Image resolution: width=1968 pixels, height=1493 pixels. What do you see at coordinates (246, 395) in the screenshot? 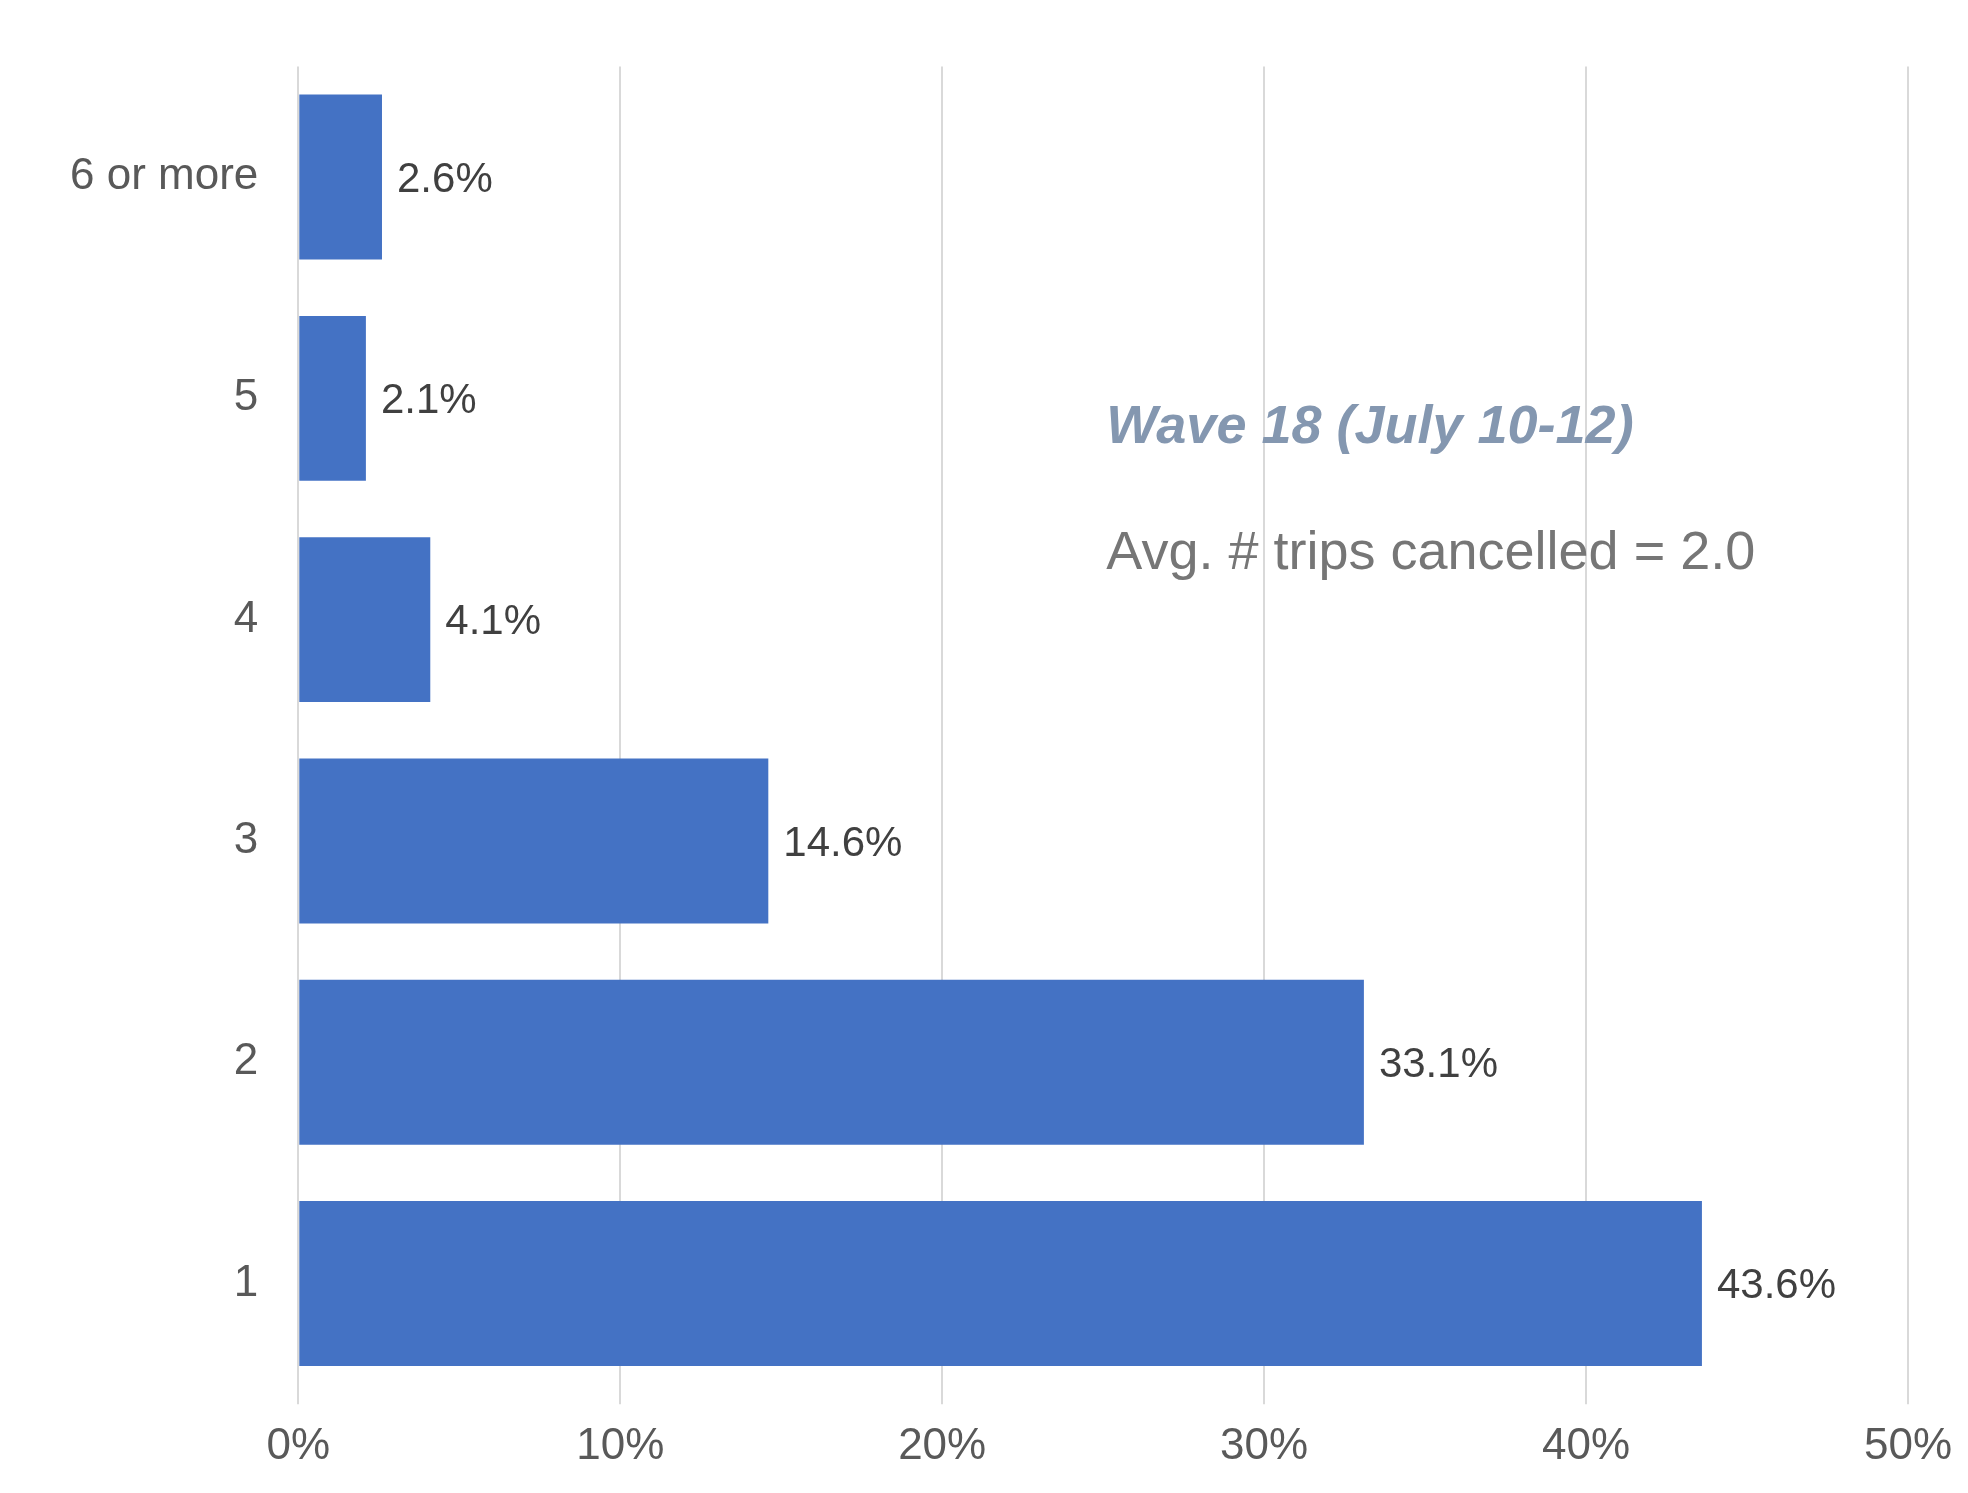
I see `y-tick-label: 5` at bounding box center [246, 395].